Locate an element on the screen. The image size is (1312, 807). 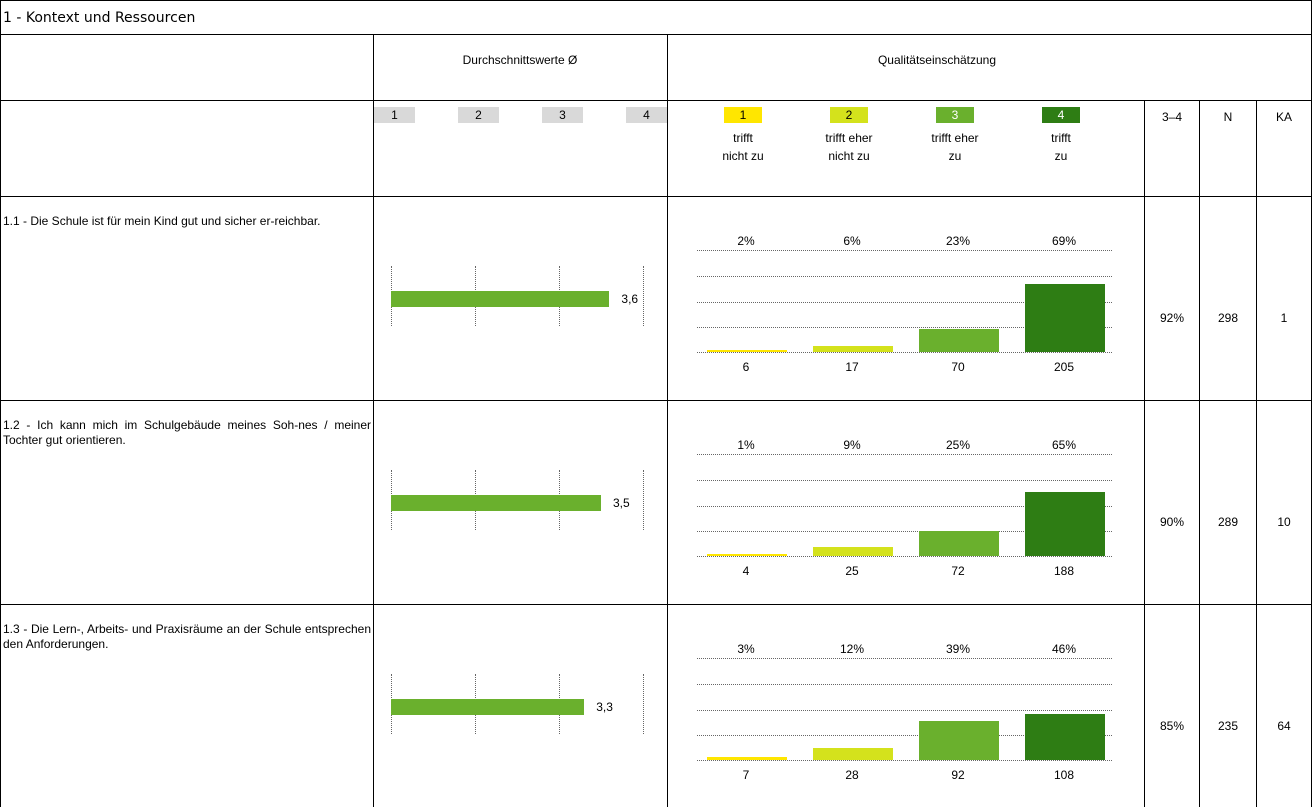
percent-label: 69% is located at coordinates (1064, 241).